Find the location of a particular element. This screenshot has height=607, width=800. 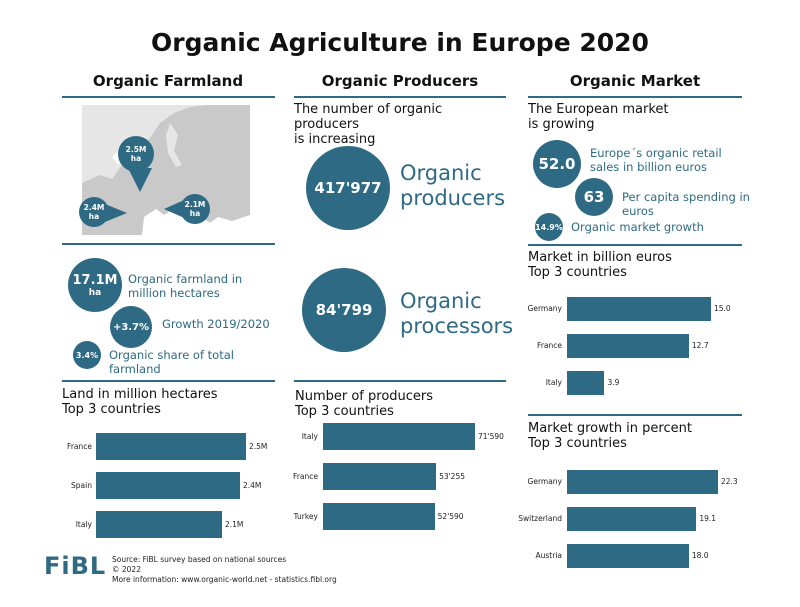

bar-value-label: 3.9 is located at coordinates (613, 382).